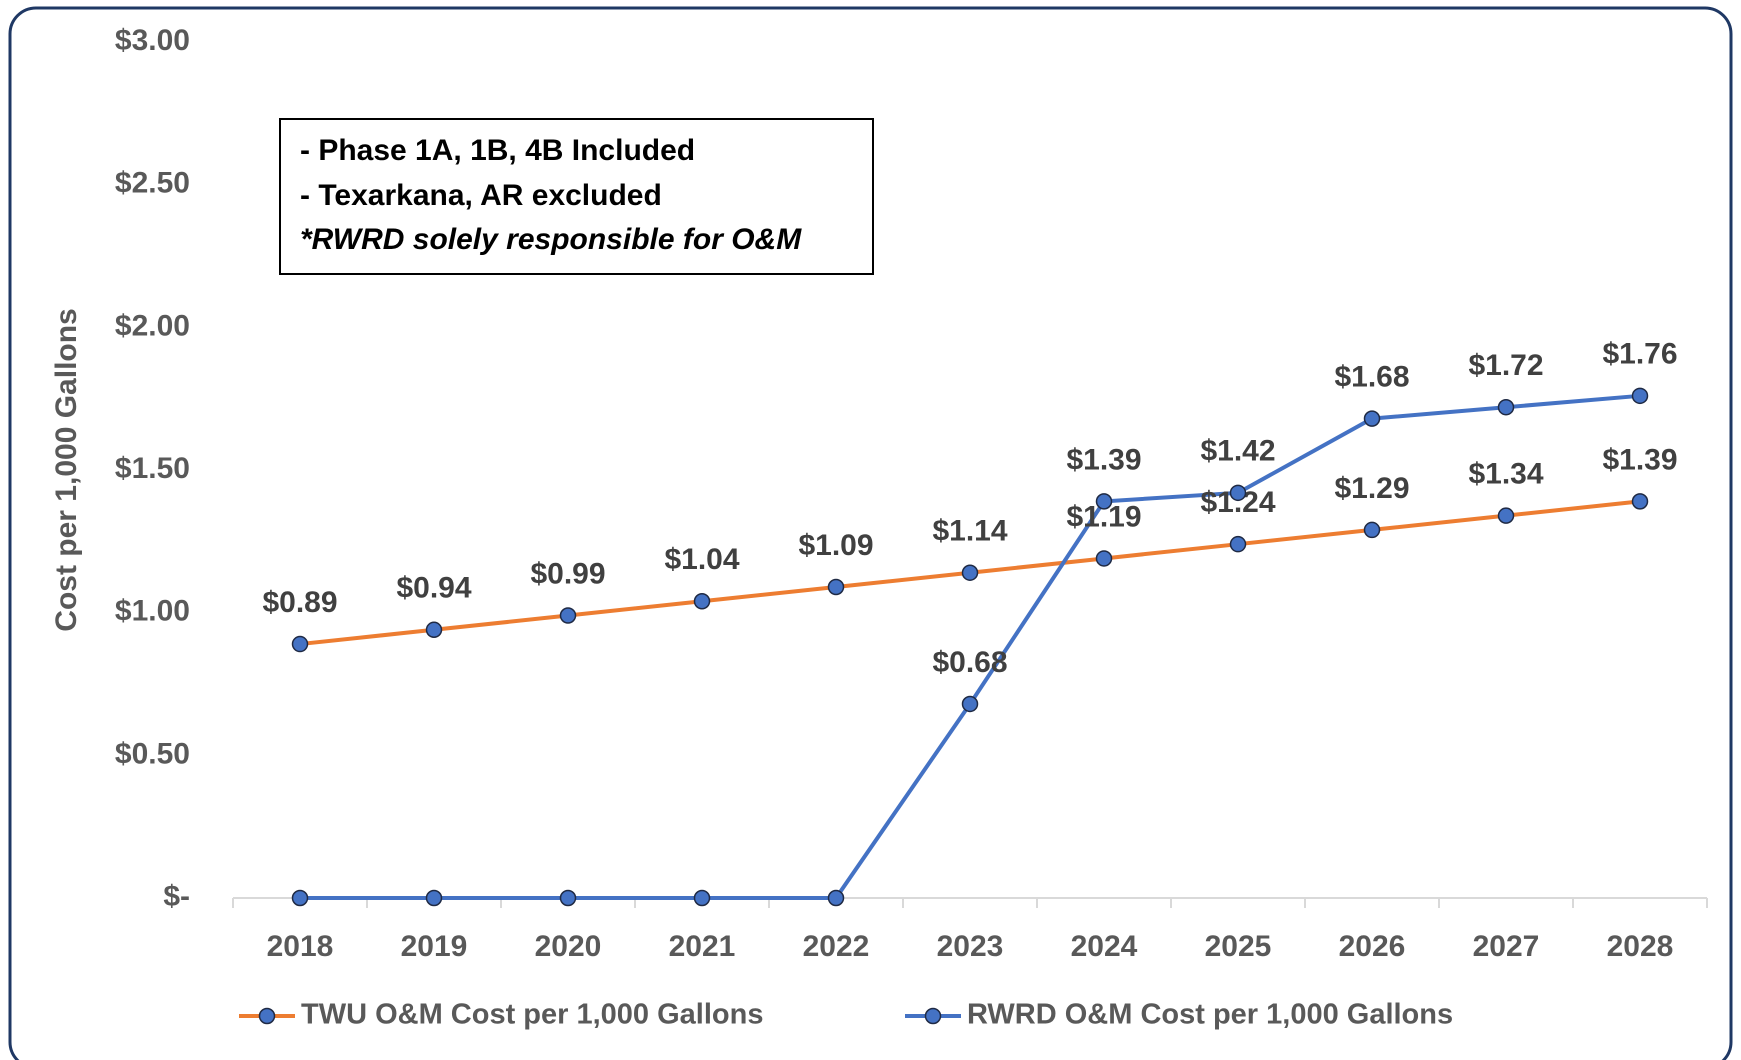 The width and height of the screenshot is (1741, 1060). I want to click on annotation-box, so click(576, 196).